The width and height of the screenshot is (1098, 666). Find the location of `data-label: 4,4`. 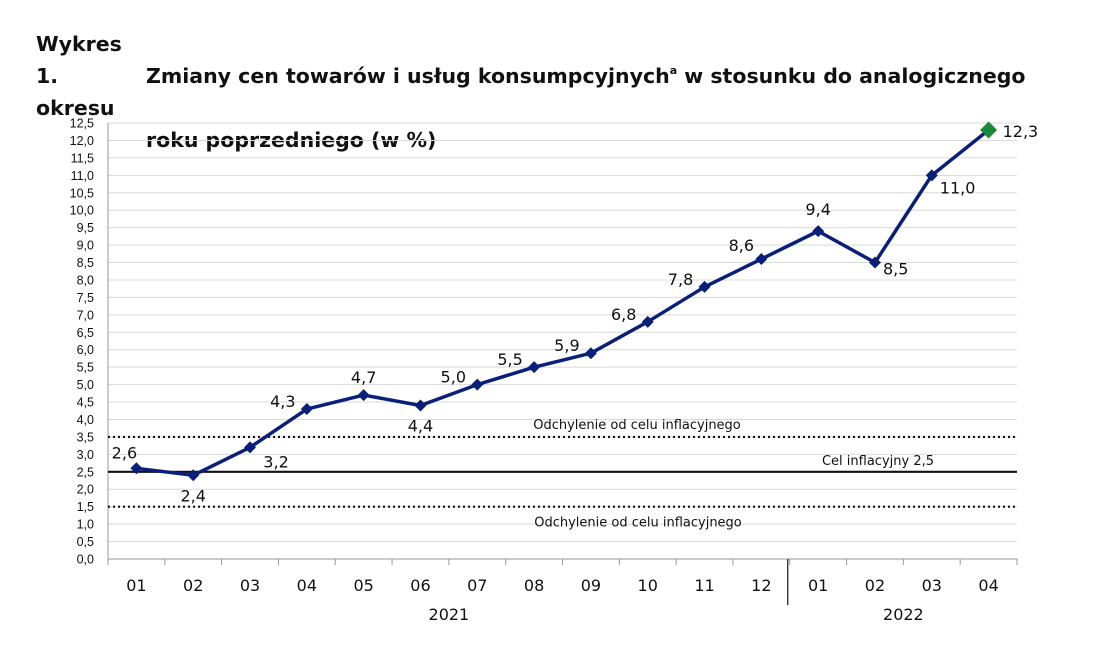

data-label: 4,4 is located at coordinates (420, 426).